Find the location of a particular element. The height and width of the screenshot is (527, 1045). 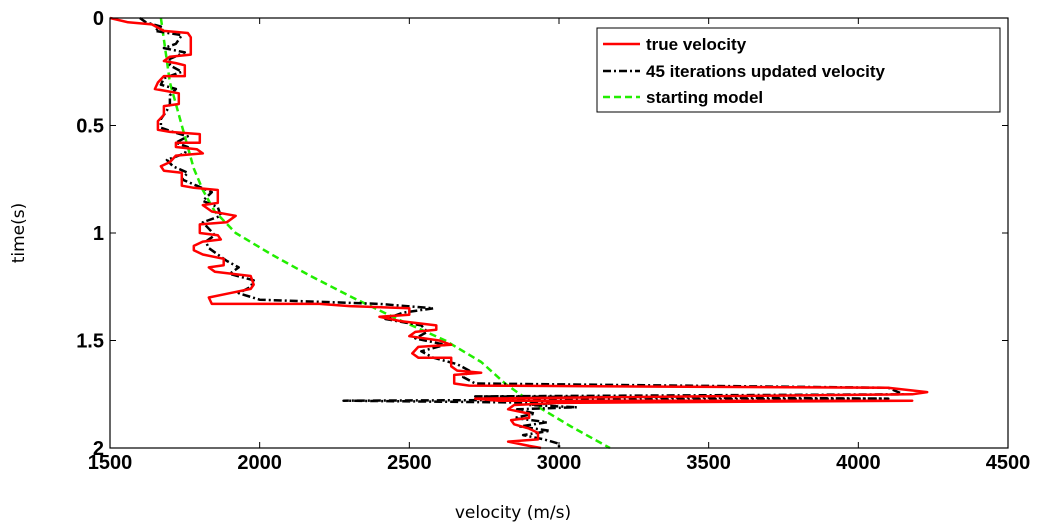

y-tick-label: 1 is located at coordinates (98, 234).